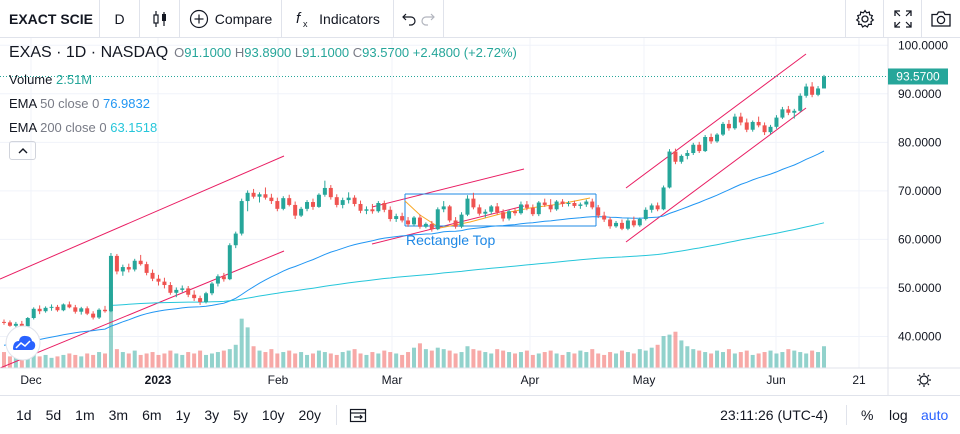  What do you see at coordinates (152, 414) in the screenshot?
I see `range-button-6m: 6m` at bounding box center [152, 414].